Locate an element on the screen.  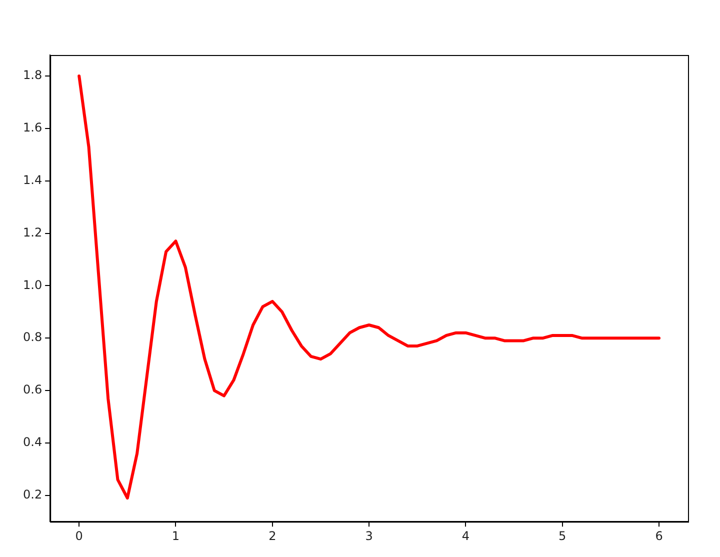
y-tick-label: 0.6 is located at coordinates (32, 389).